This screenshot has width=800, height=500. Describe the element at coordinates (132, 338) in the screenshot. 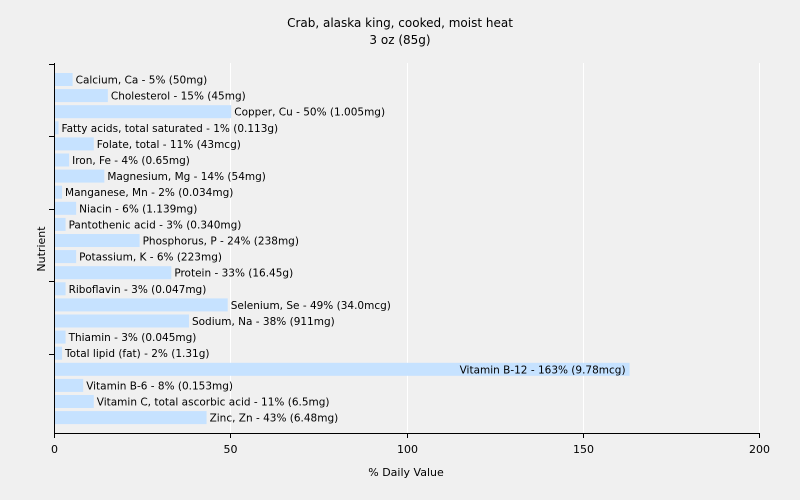

I see `bar-label: Thiamin - 3% (0.045mg)` at that location.